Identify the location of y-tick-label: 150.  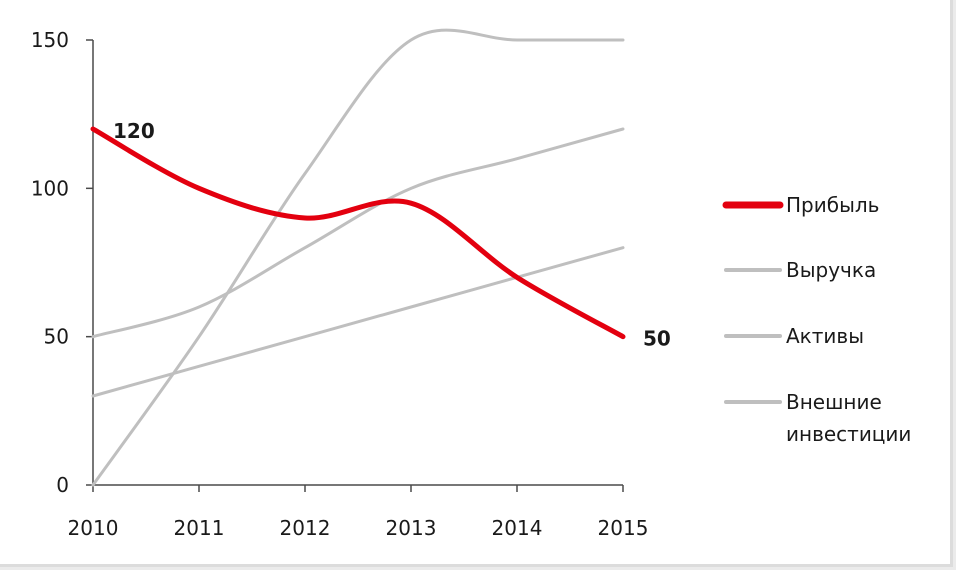
(50, 40).